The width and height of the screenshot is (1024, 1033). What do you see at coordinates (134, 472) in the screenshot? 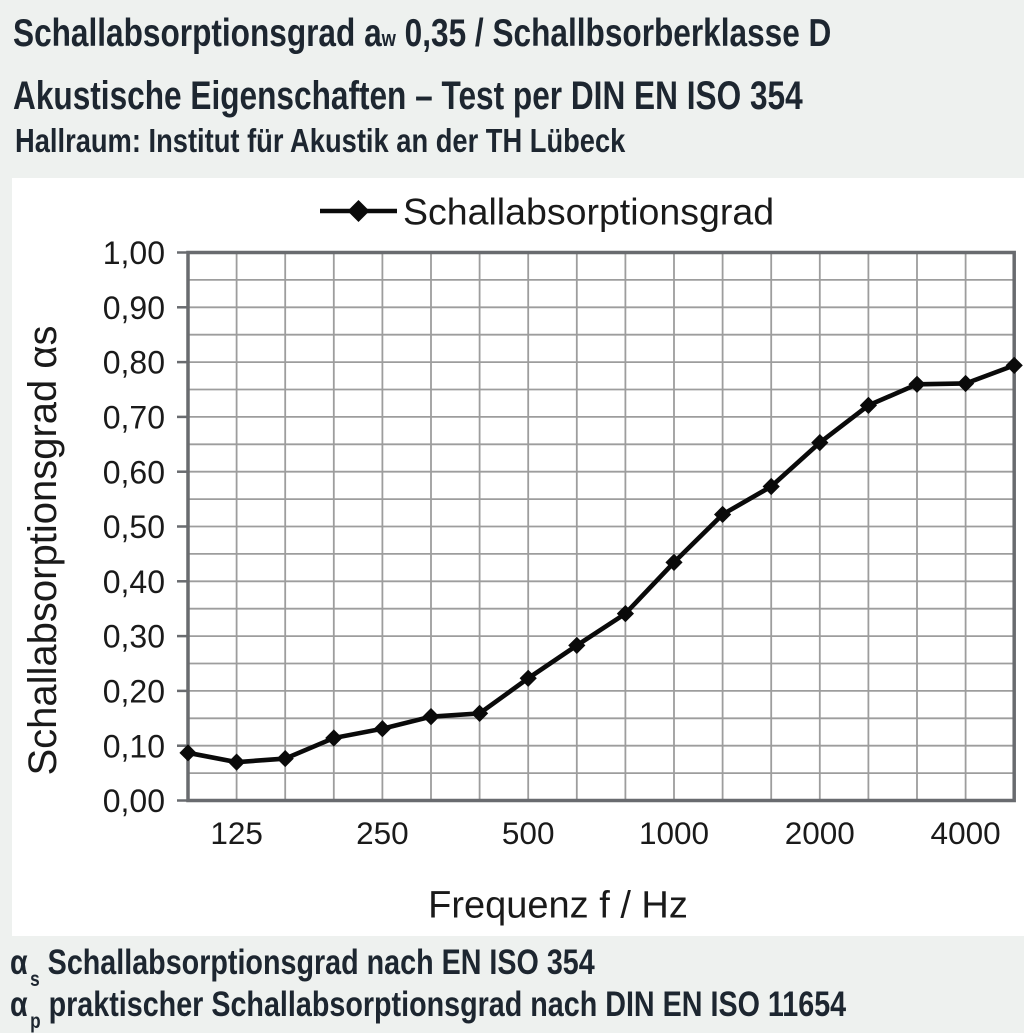
I see `svg-text: 0,60` at bounding box center [134, 472].